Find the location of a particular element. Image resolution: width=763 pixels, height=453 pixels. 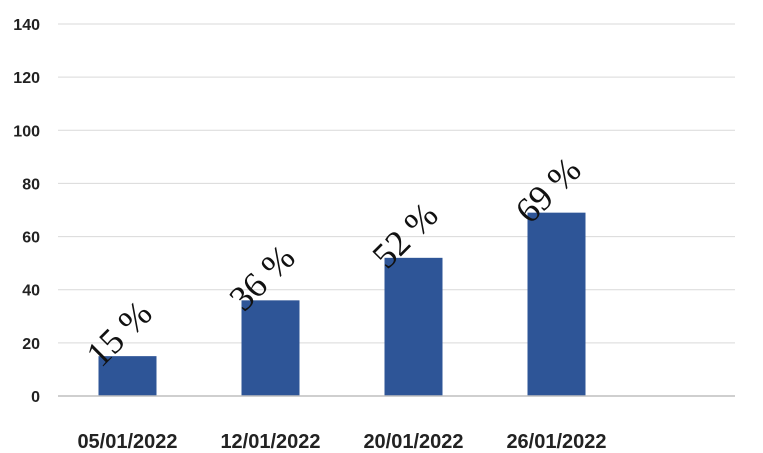

y-tick-label: 80 is located at coordinates (31, 184).